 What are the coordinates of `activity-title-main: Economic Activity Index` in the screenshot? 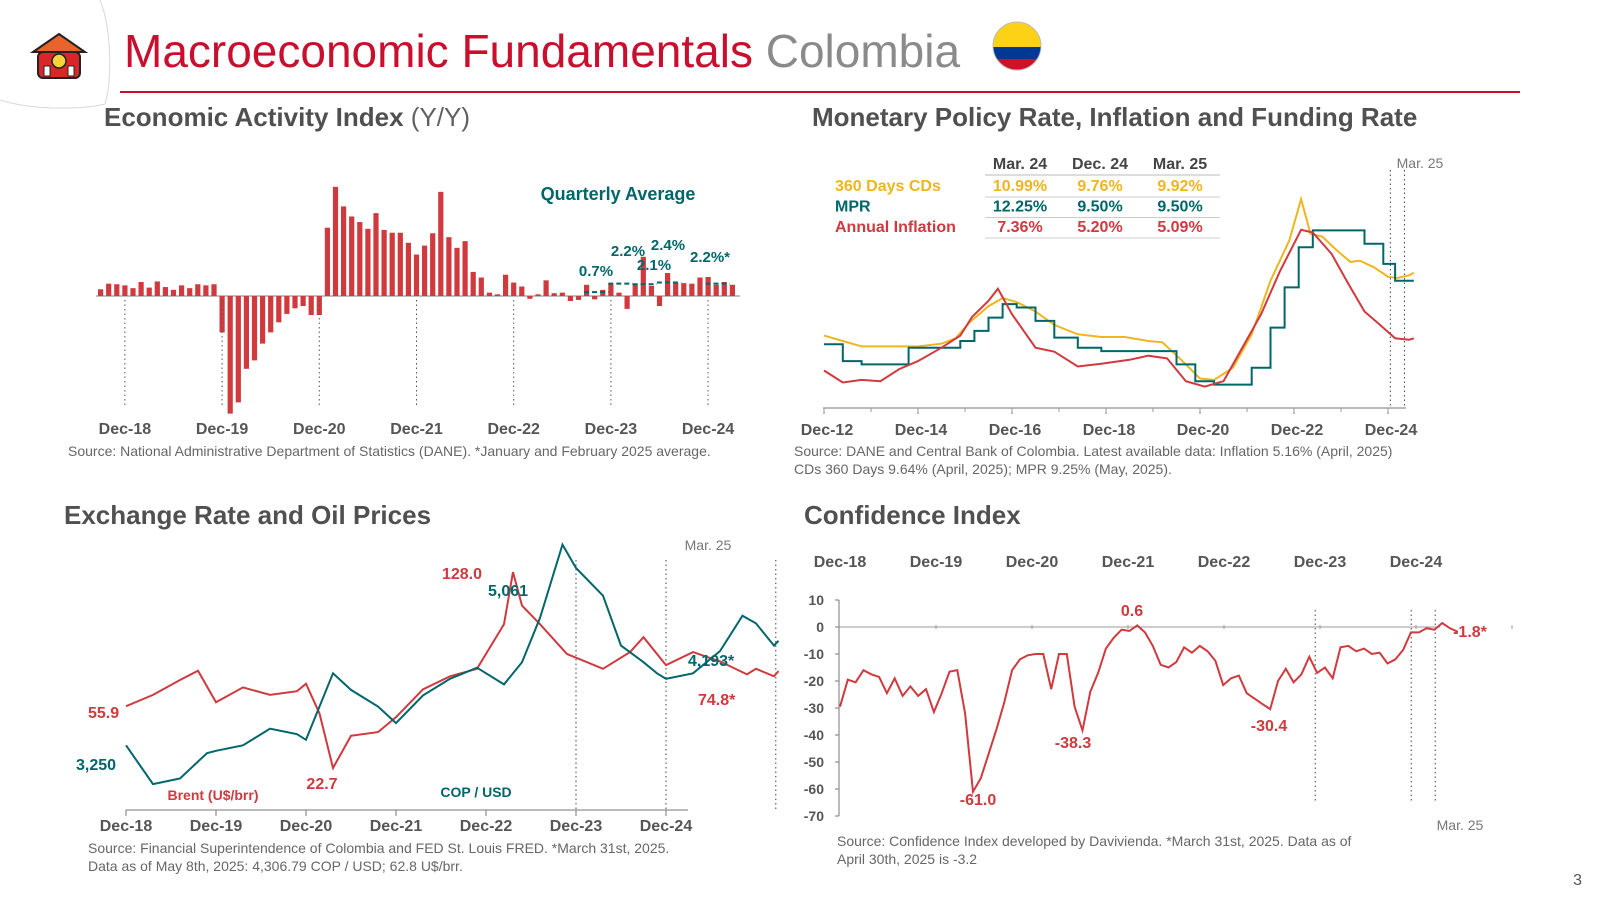 It's located at (254, 117).